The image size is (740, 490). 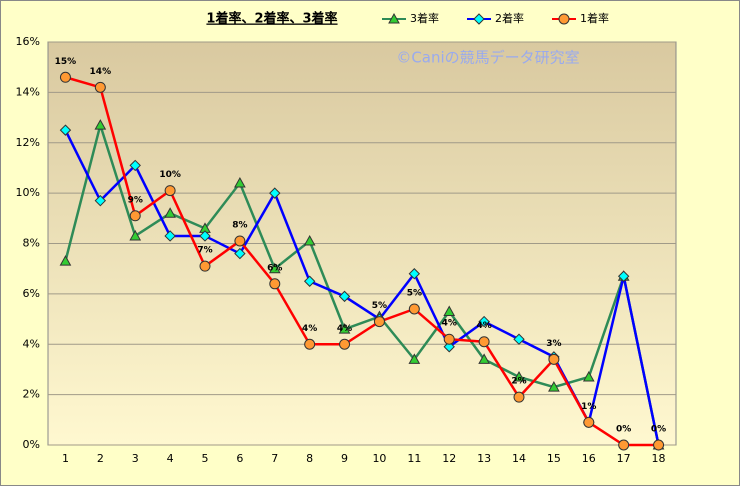 I want to click on x-tick-label: 13, so click(x=484, y=458).